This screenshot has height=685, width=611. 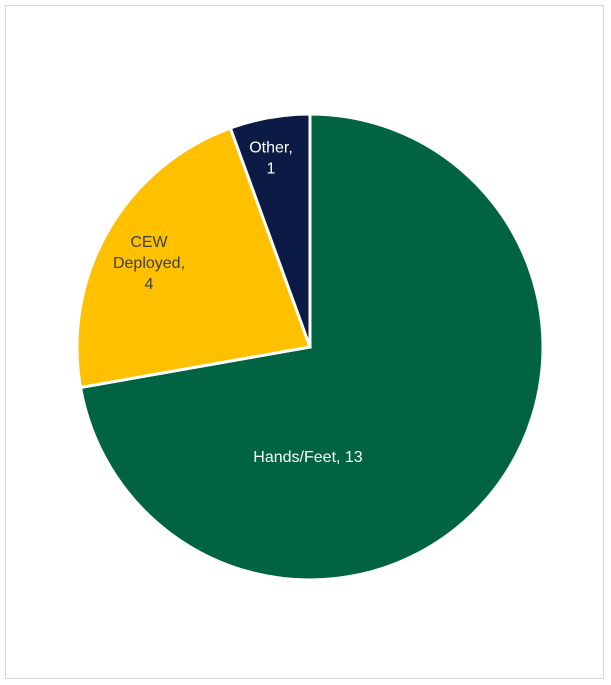 I want to click on data-label-line: Hands/Feet, 13, so click(x=308, y=457).